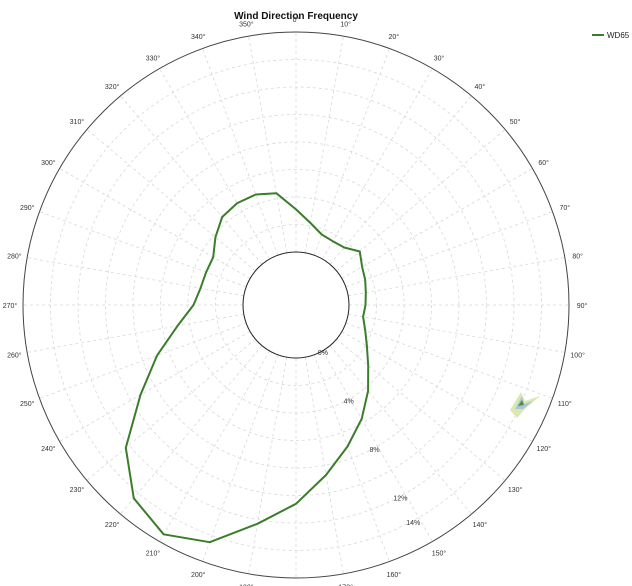  I want to click on angle-tick-label: 350°, so click(246, 24).